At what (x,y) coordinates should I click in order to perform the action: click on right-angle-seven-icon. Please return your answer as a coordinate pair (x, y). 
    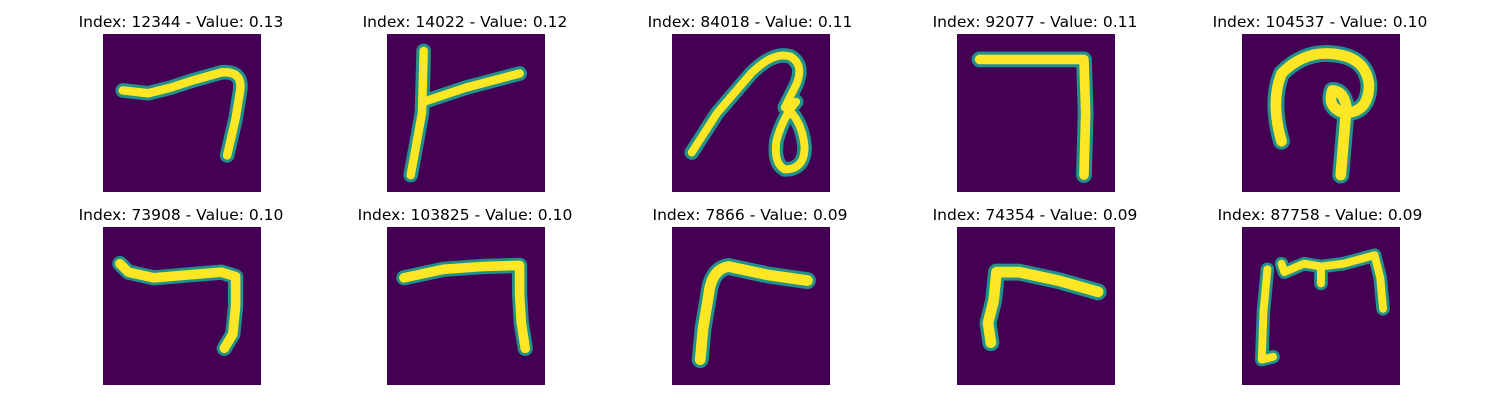
    Looking at the image, I should click on (1036, 113).